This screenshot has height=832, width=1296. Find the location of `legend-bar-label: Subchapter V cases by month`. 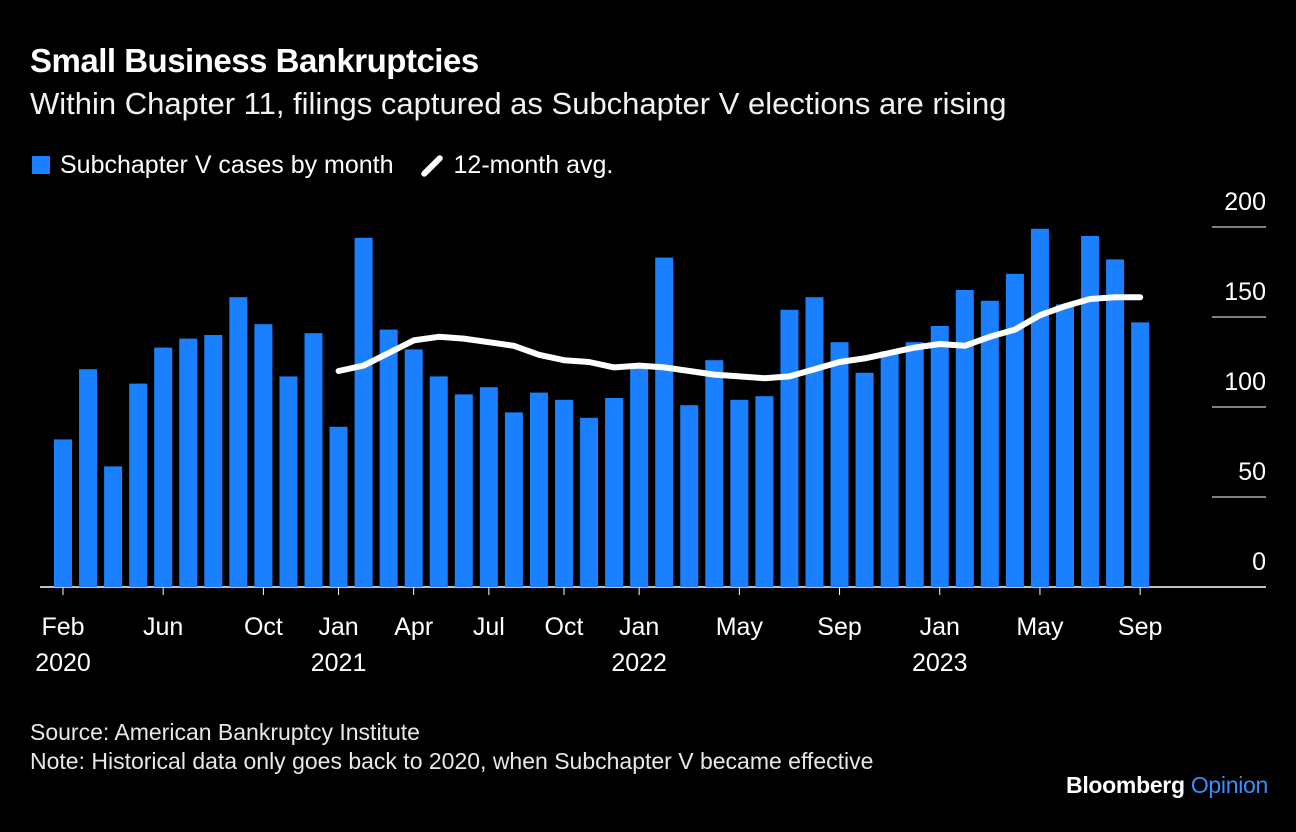

legend-bar-label: Subchapter V cases by month is located at coordinates (227, 164).